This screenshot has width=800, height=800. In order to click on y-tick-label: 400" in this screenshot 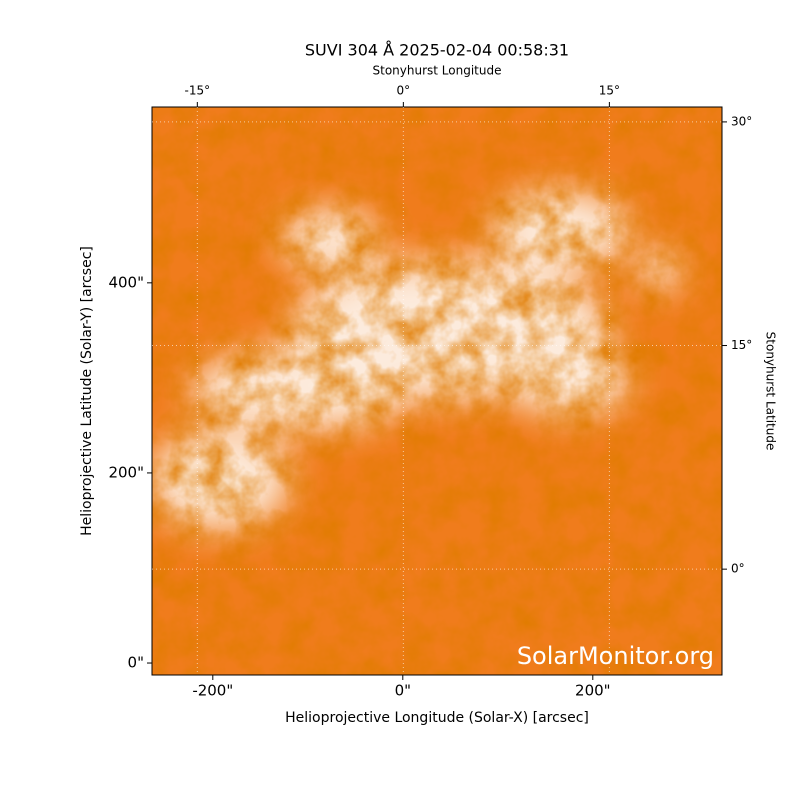, I will do `click(126, 282)`.